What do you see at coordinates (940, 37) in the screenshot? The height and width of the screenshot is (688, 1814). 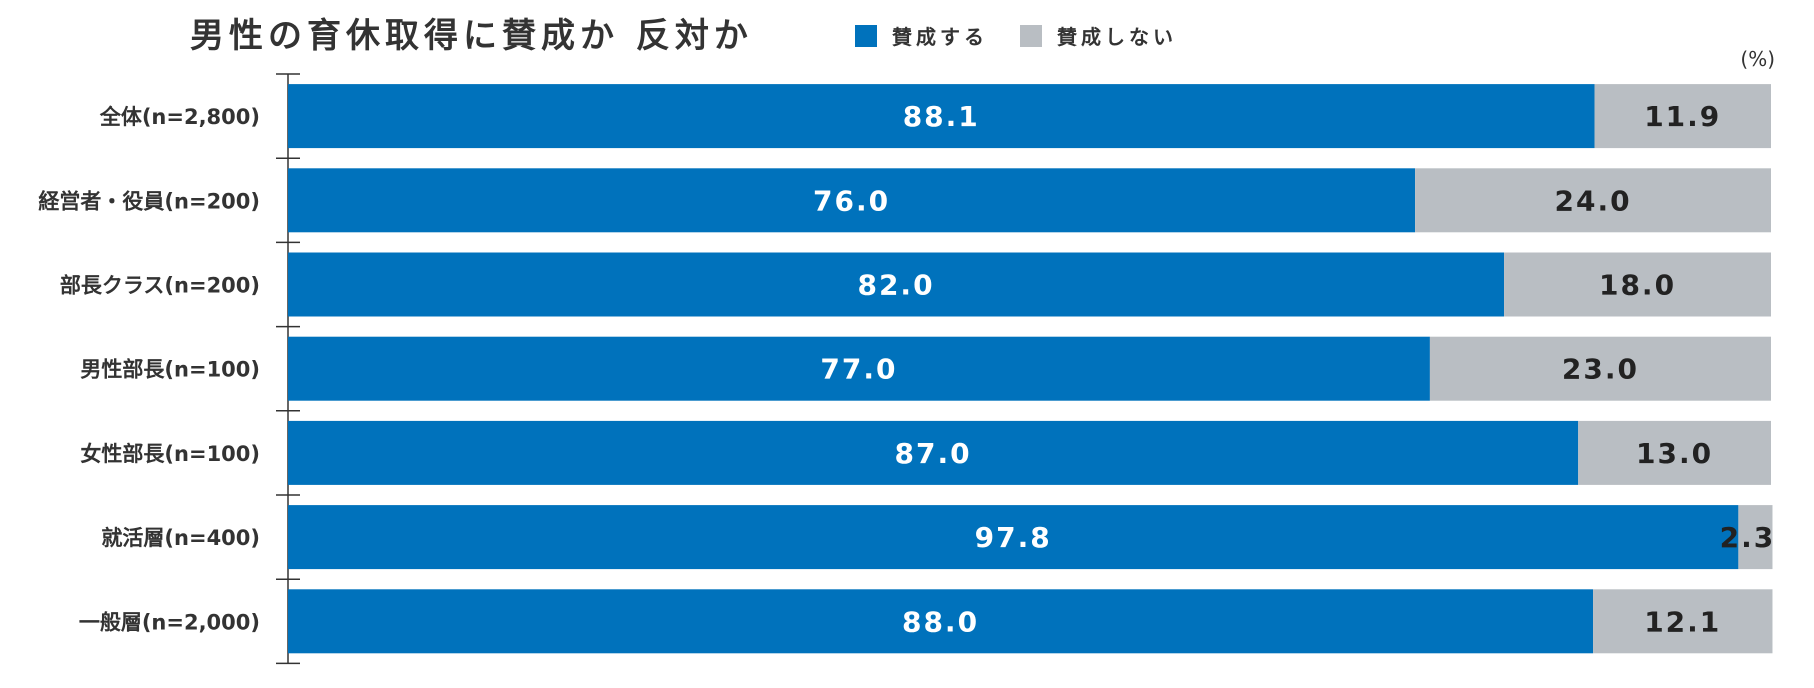 I see `legend-label-agree: 賛成する` at bounding box center [940, 37].